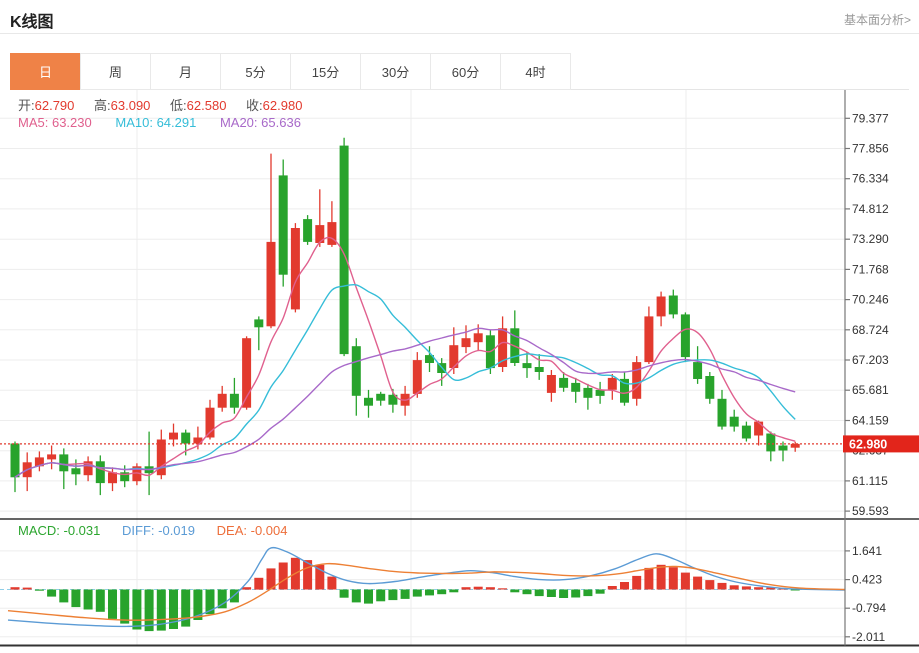  I want to click on macd-value: -0.031, so click(82, 530).